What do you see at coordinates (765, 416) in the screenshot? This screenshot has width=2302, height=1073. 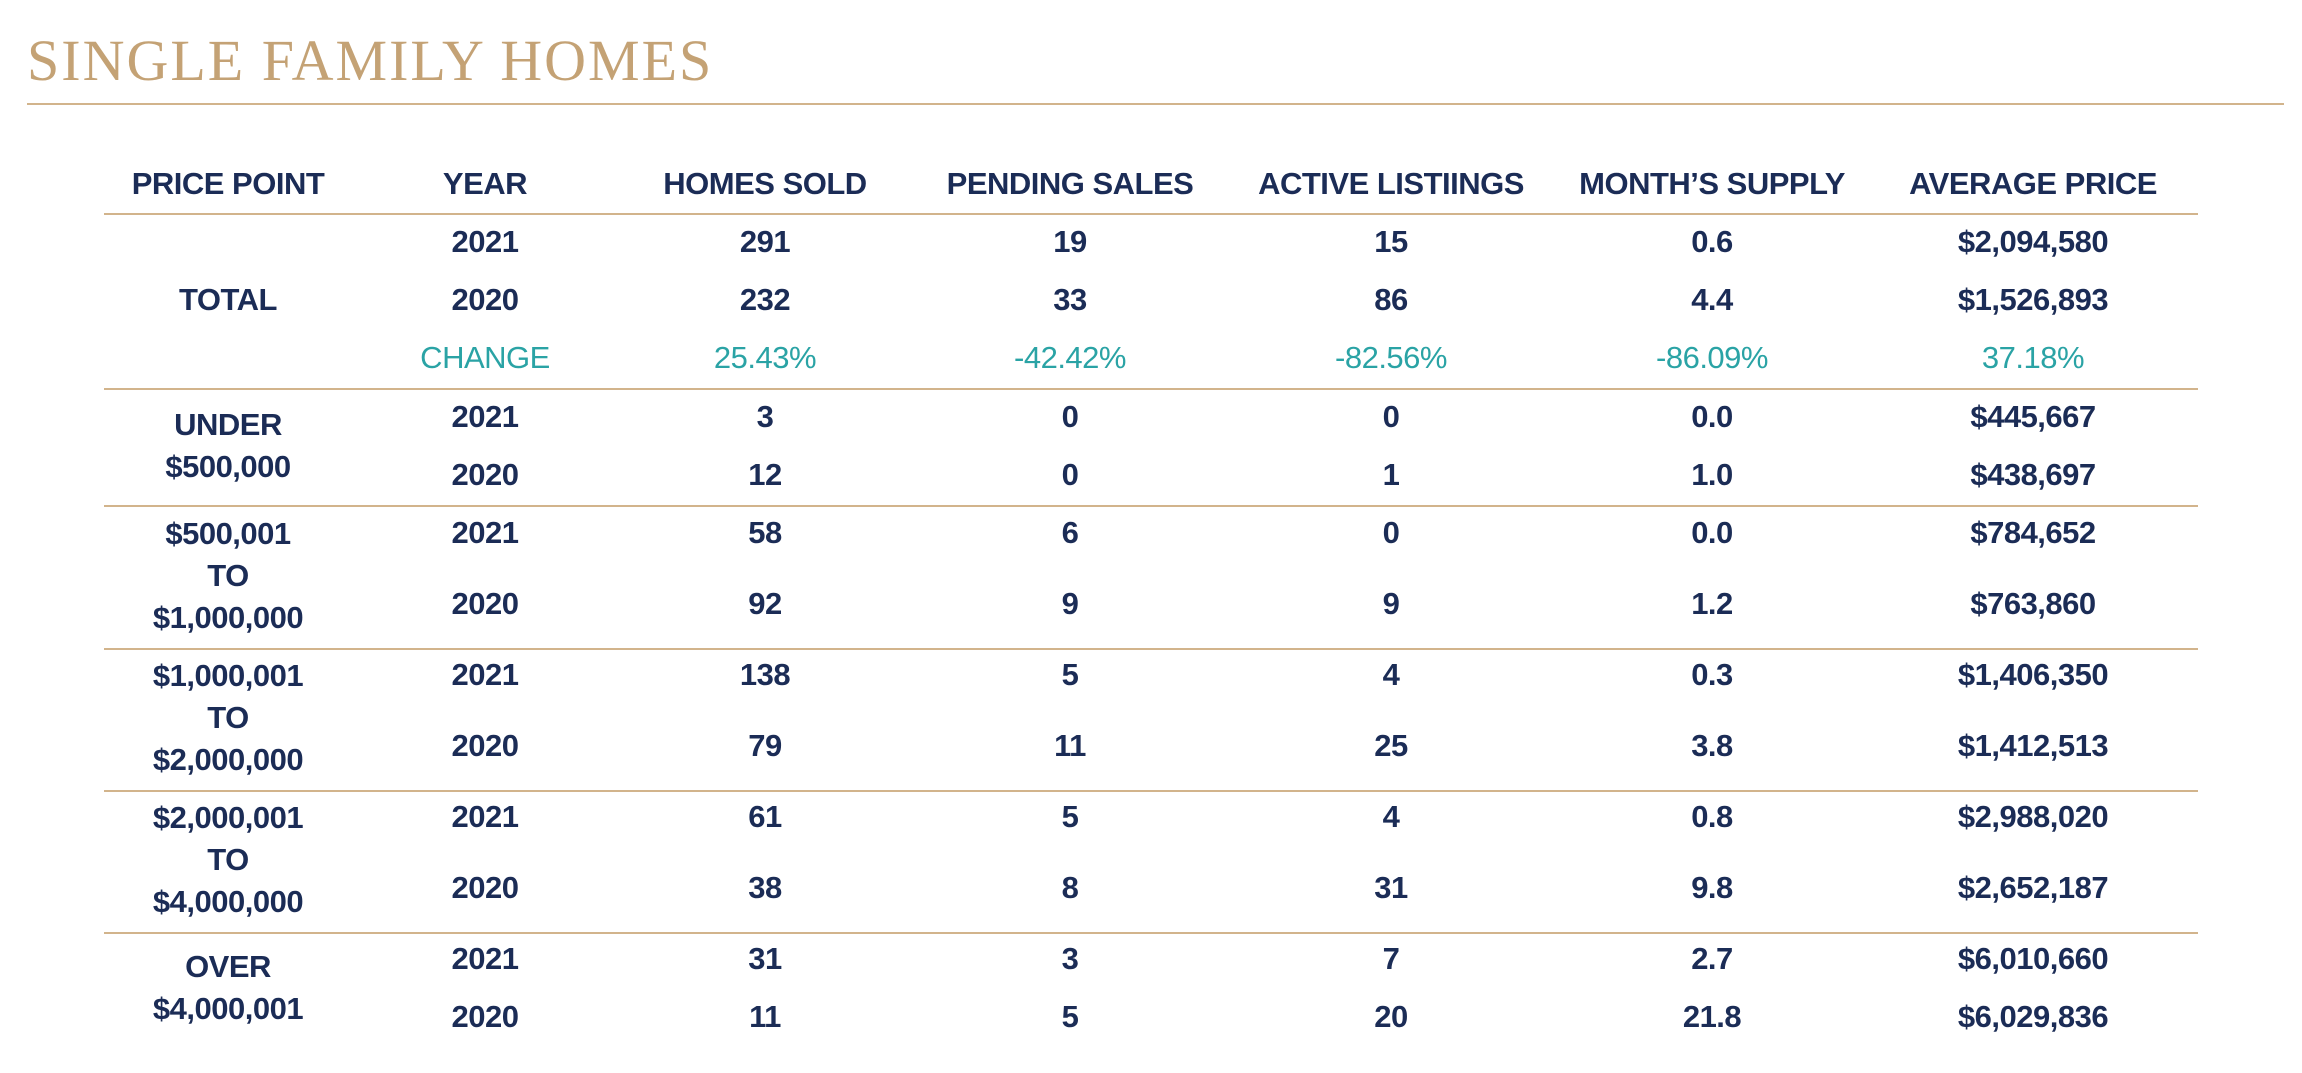 I see `homes-sold-cell: 3` at bounding box center [765, 416].